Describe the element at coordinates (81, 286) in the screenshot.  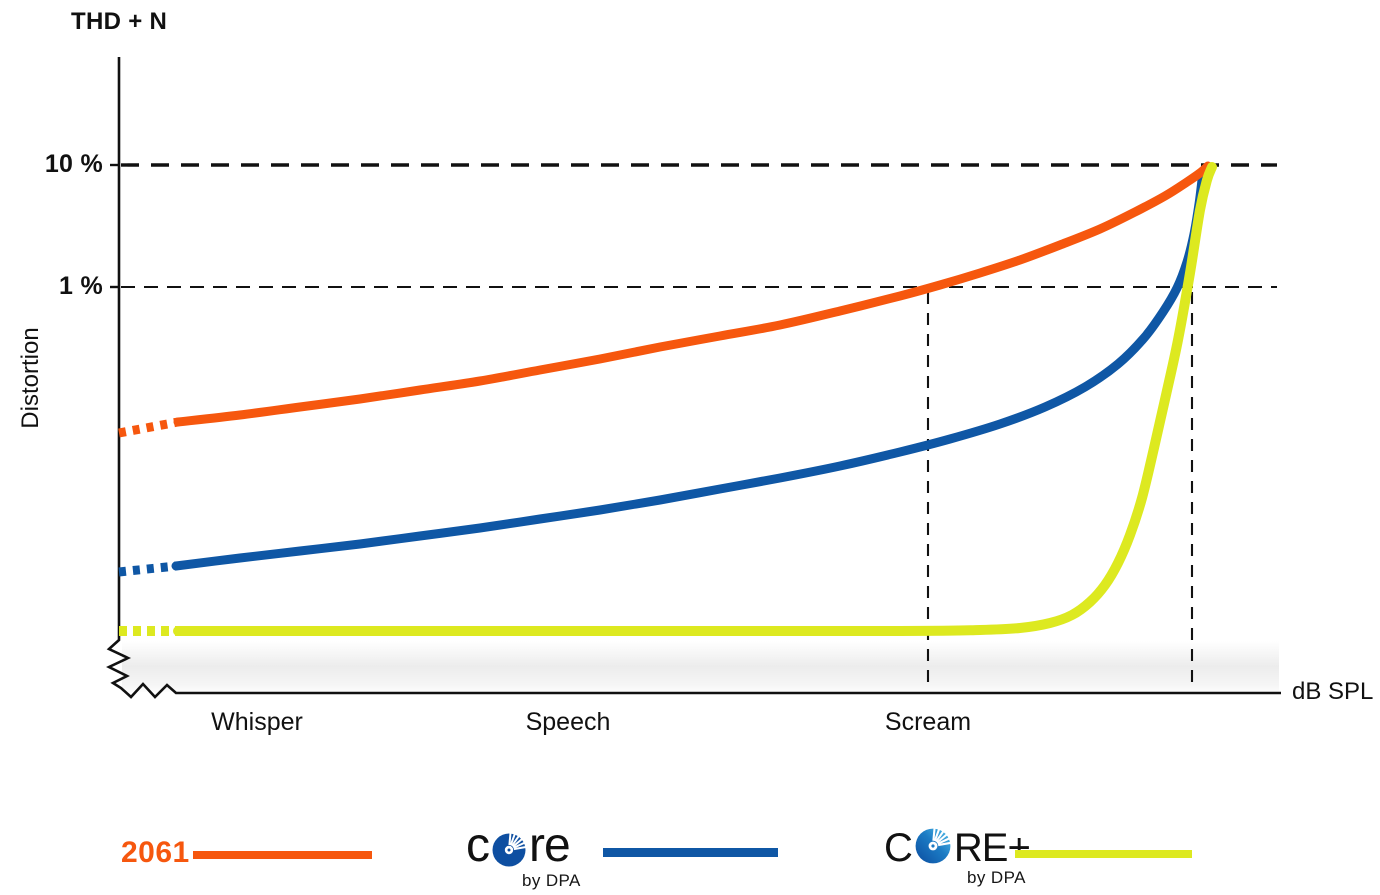
I see `y-tick-1-percent: 1 %` at that location.